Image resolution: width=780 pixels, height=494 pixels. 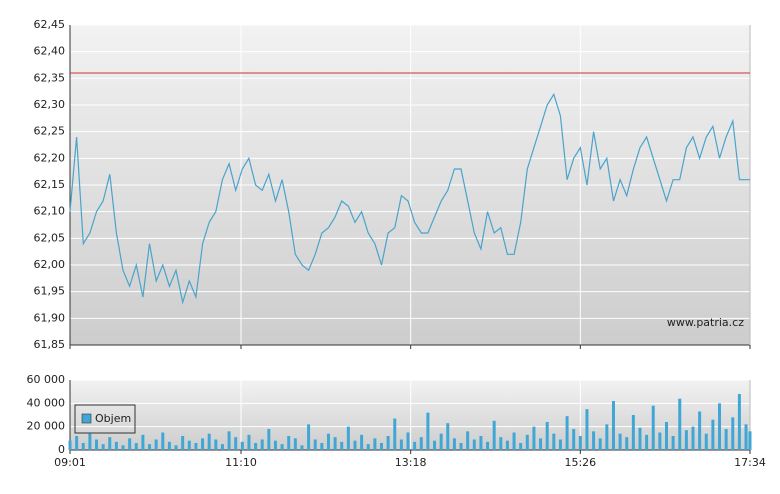 I want to click on legend-swatch, so click(x=86, y=418).